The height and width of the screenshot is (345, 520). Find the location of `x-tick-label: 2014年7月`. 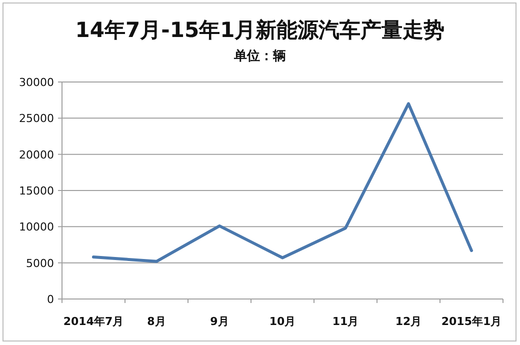

x-tick-label: 2014年7月 is located at coordinates (93, 321).